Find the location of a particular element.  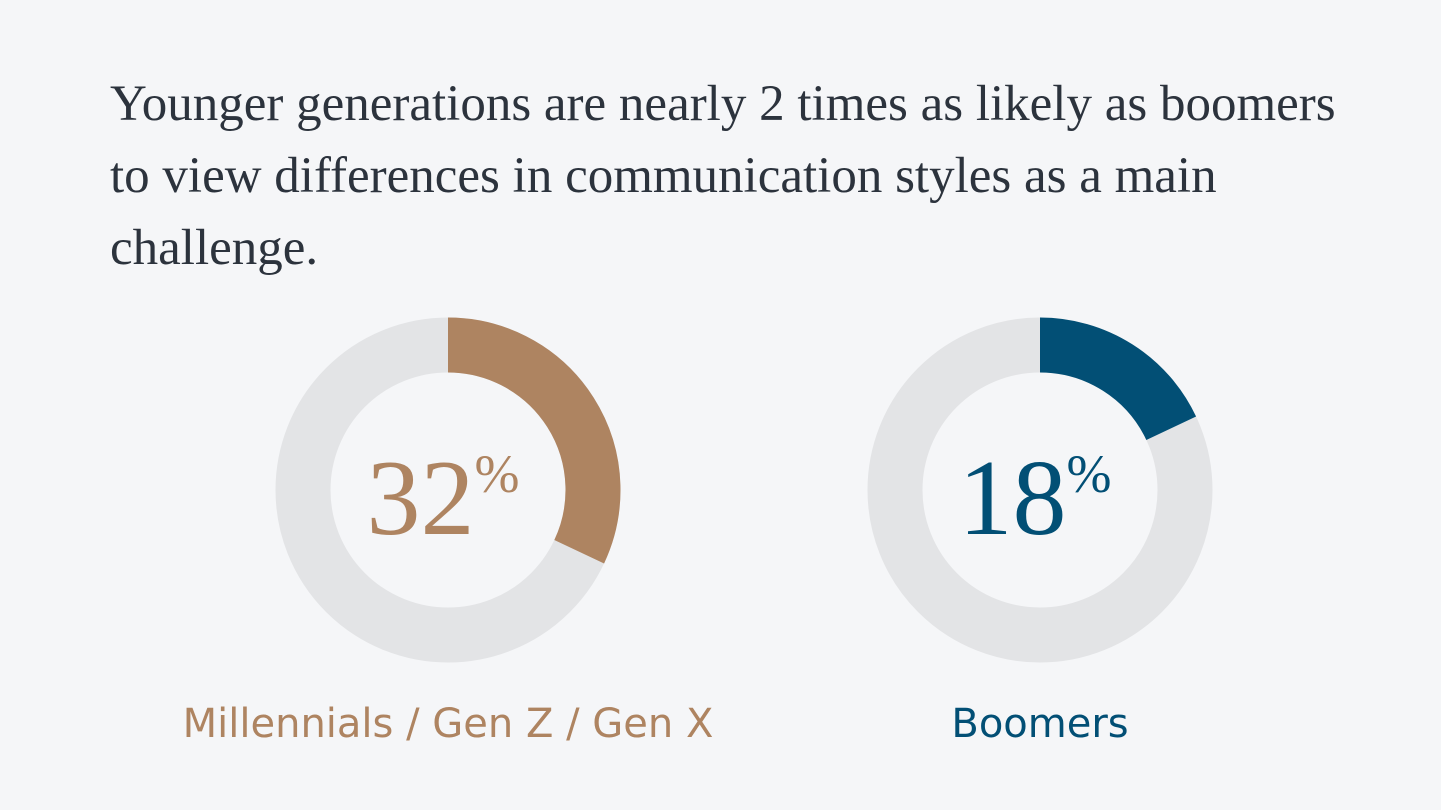

value-label: 18% is located at coordinates (1035, 498).